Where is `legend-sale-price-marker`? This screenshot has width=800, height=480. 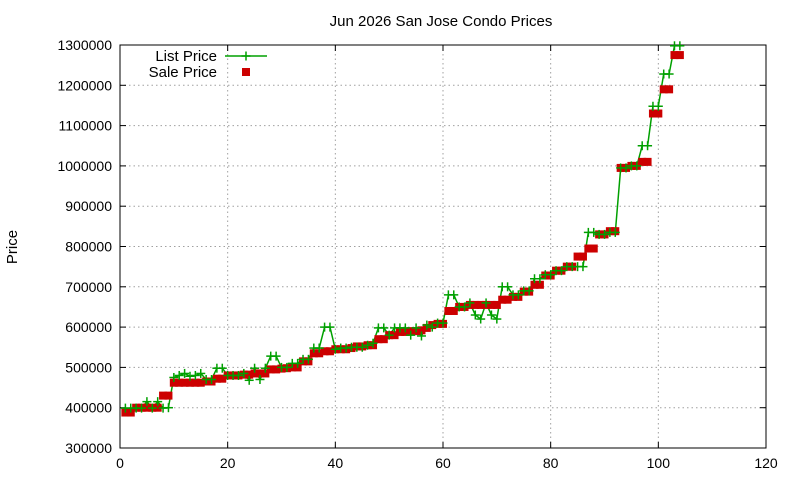 legend-sale-price-marker is located at coordinates (246, 72).